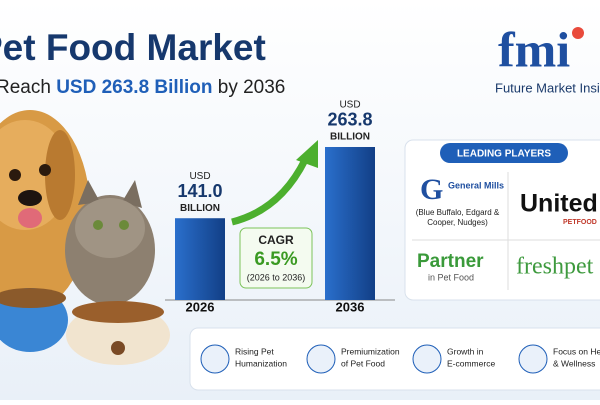 This screenshot has width=600, height=405. What do you see at coordinates (476, 185) in the screenshot?
I see `player-name: General Mills` at bounding box center [476, 185].